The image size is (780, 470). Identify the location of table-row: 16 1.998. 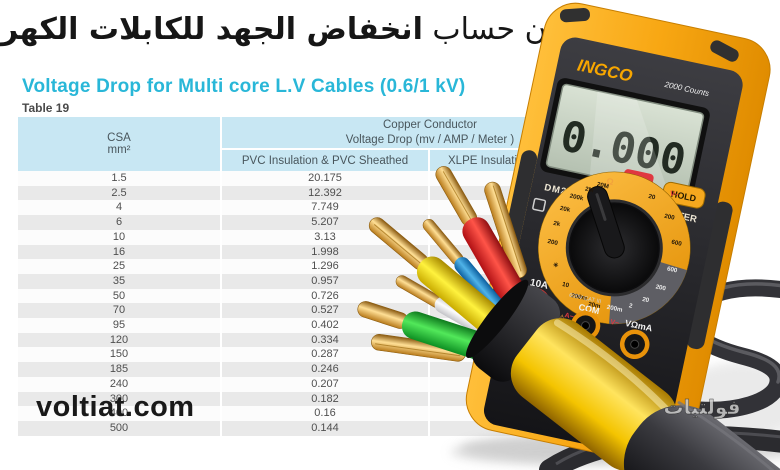
(328, 252).